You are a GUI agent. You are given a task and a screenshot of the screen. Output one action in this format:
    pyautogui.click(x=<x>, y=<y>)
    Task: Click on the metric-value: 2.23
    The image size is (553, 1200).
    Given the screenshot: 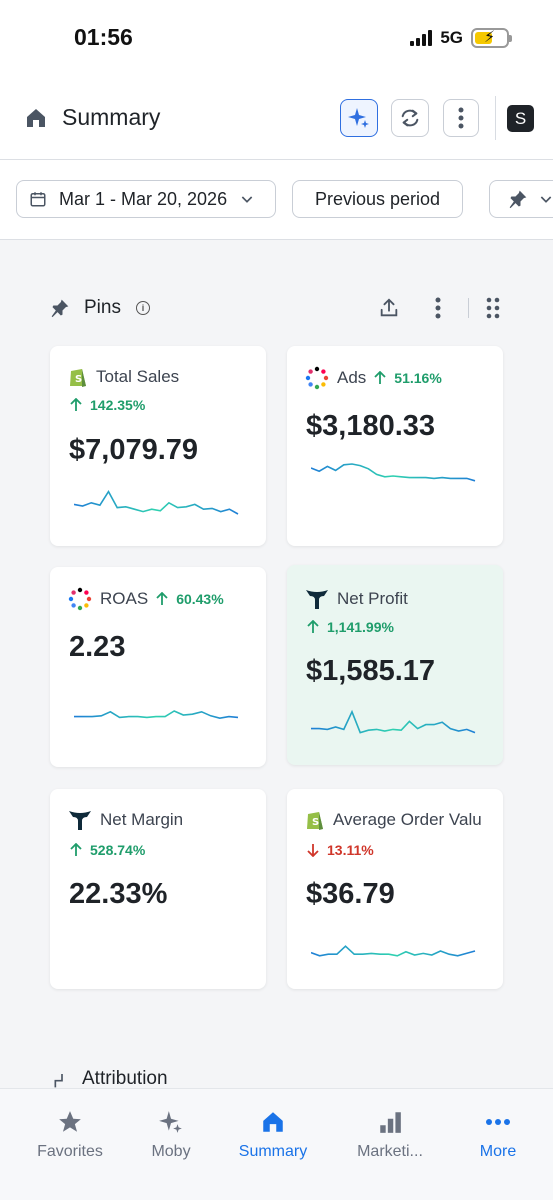 What is the action you would take?
    pyautogui.click(x=97, y=647)
    